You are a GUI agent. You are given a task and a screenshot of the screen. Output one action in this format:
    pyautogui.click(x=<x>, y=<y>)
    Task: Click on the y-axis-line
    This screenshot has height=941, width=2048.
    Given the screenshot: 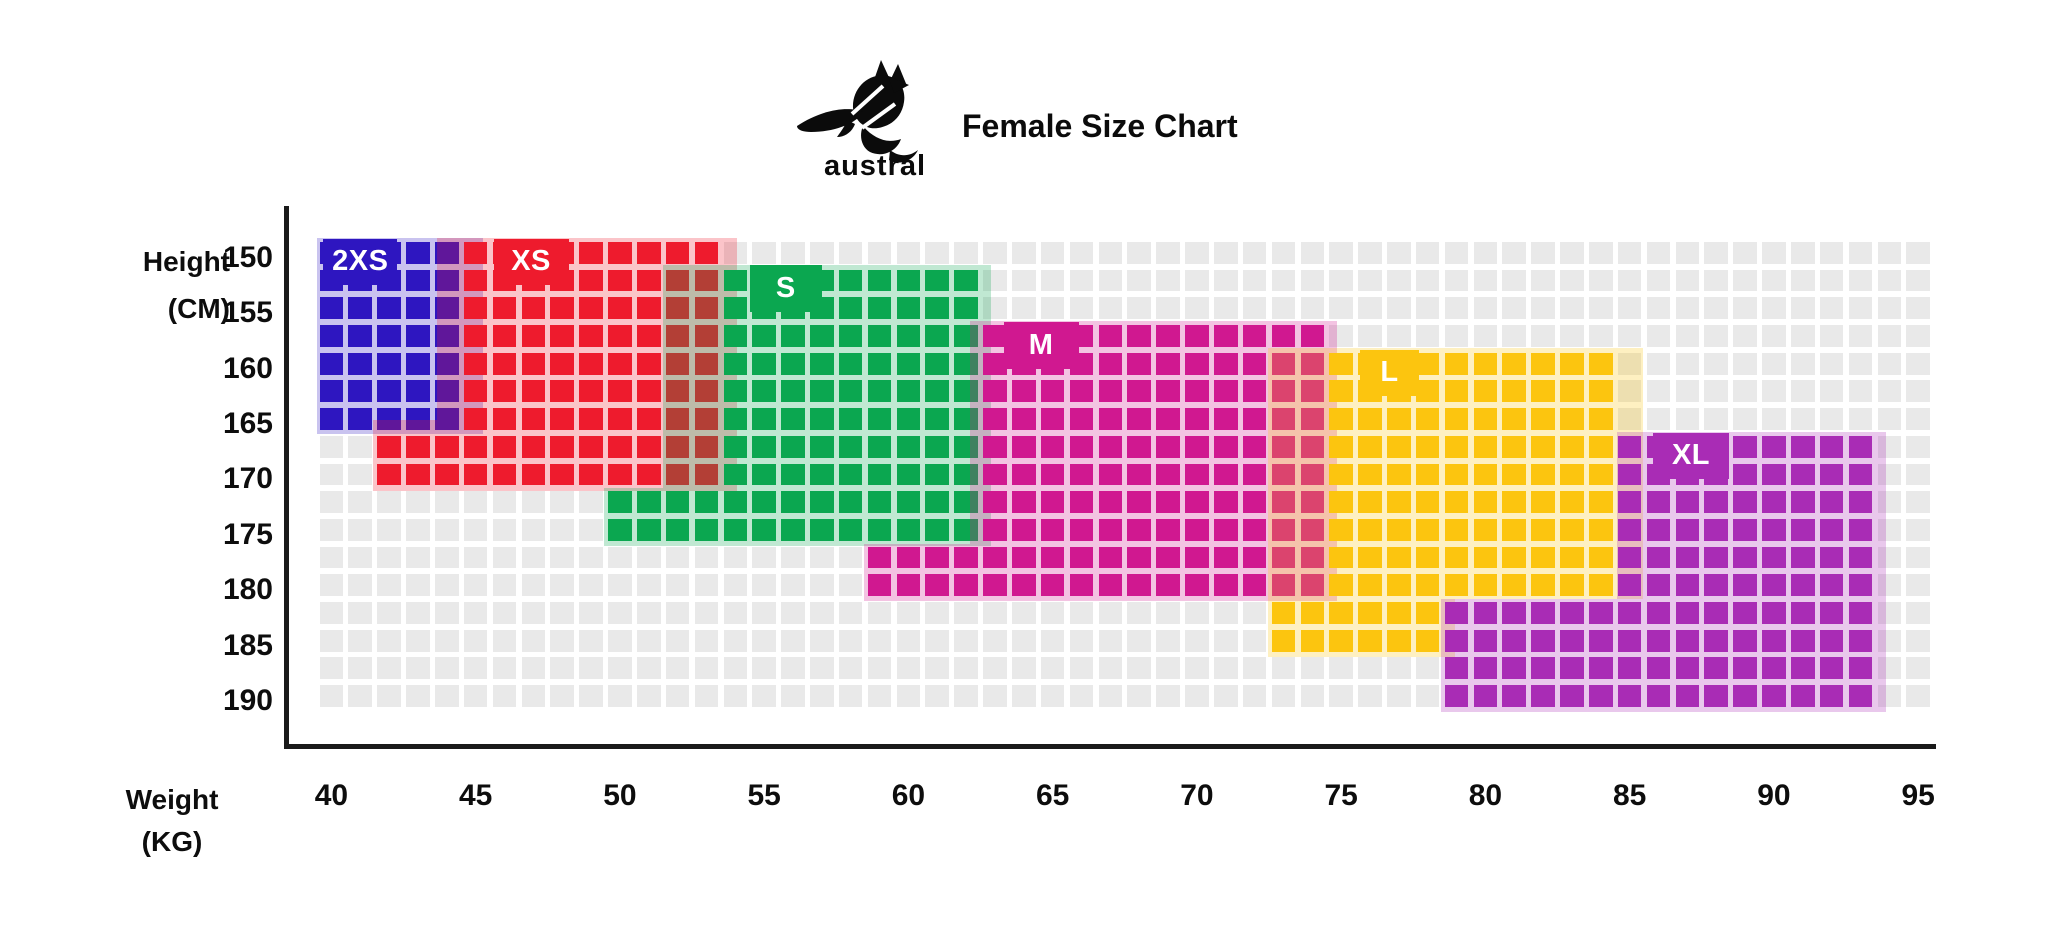 What is the action you would take?
    pyautogui.click(x=286, y=477)
    